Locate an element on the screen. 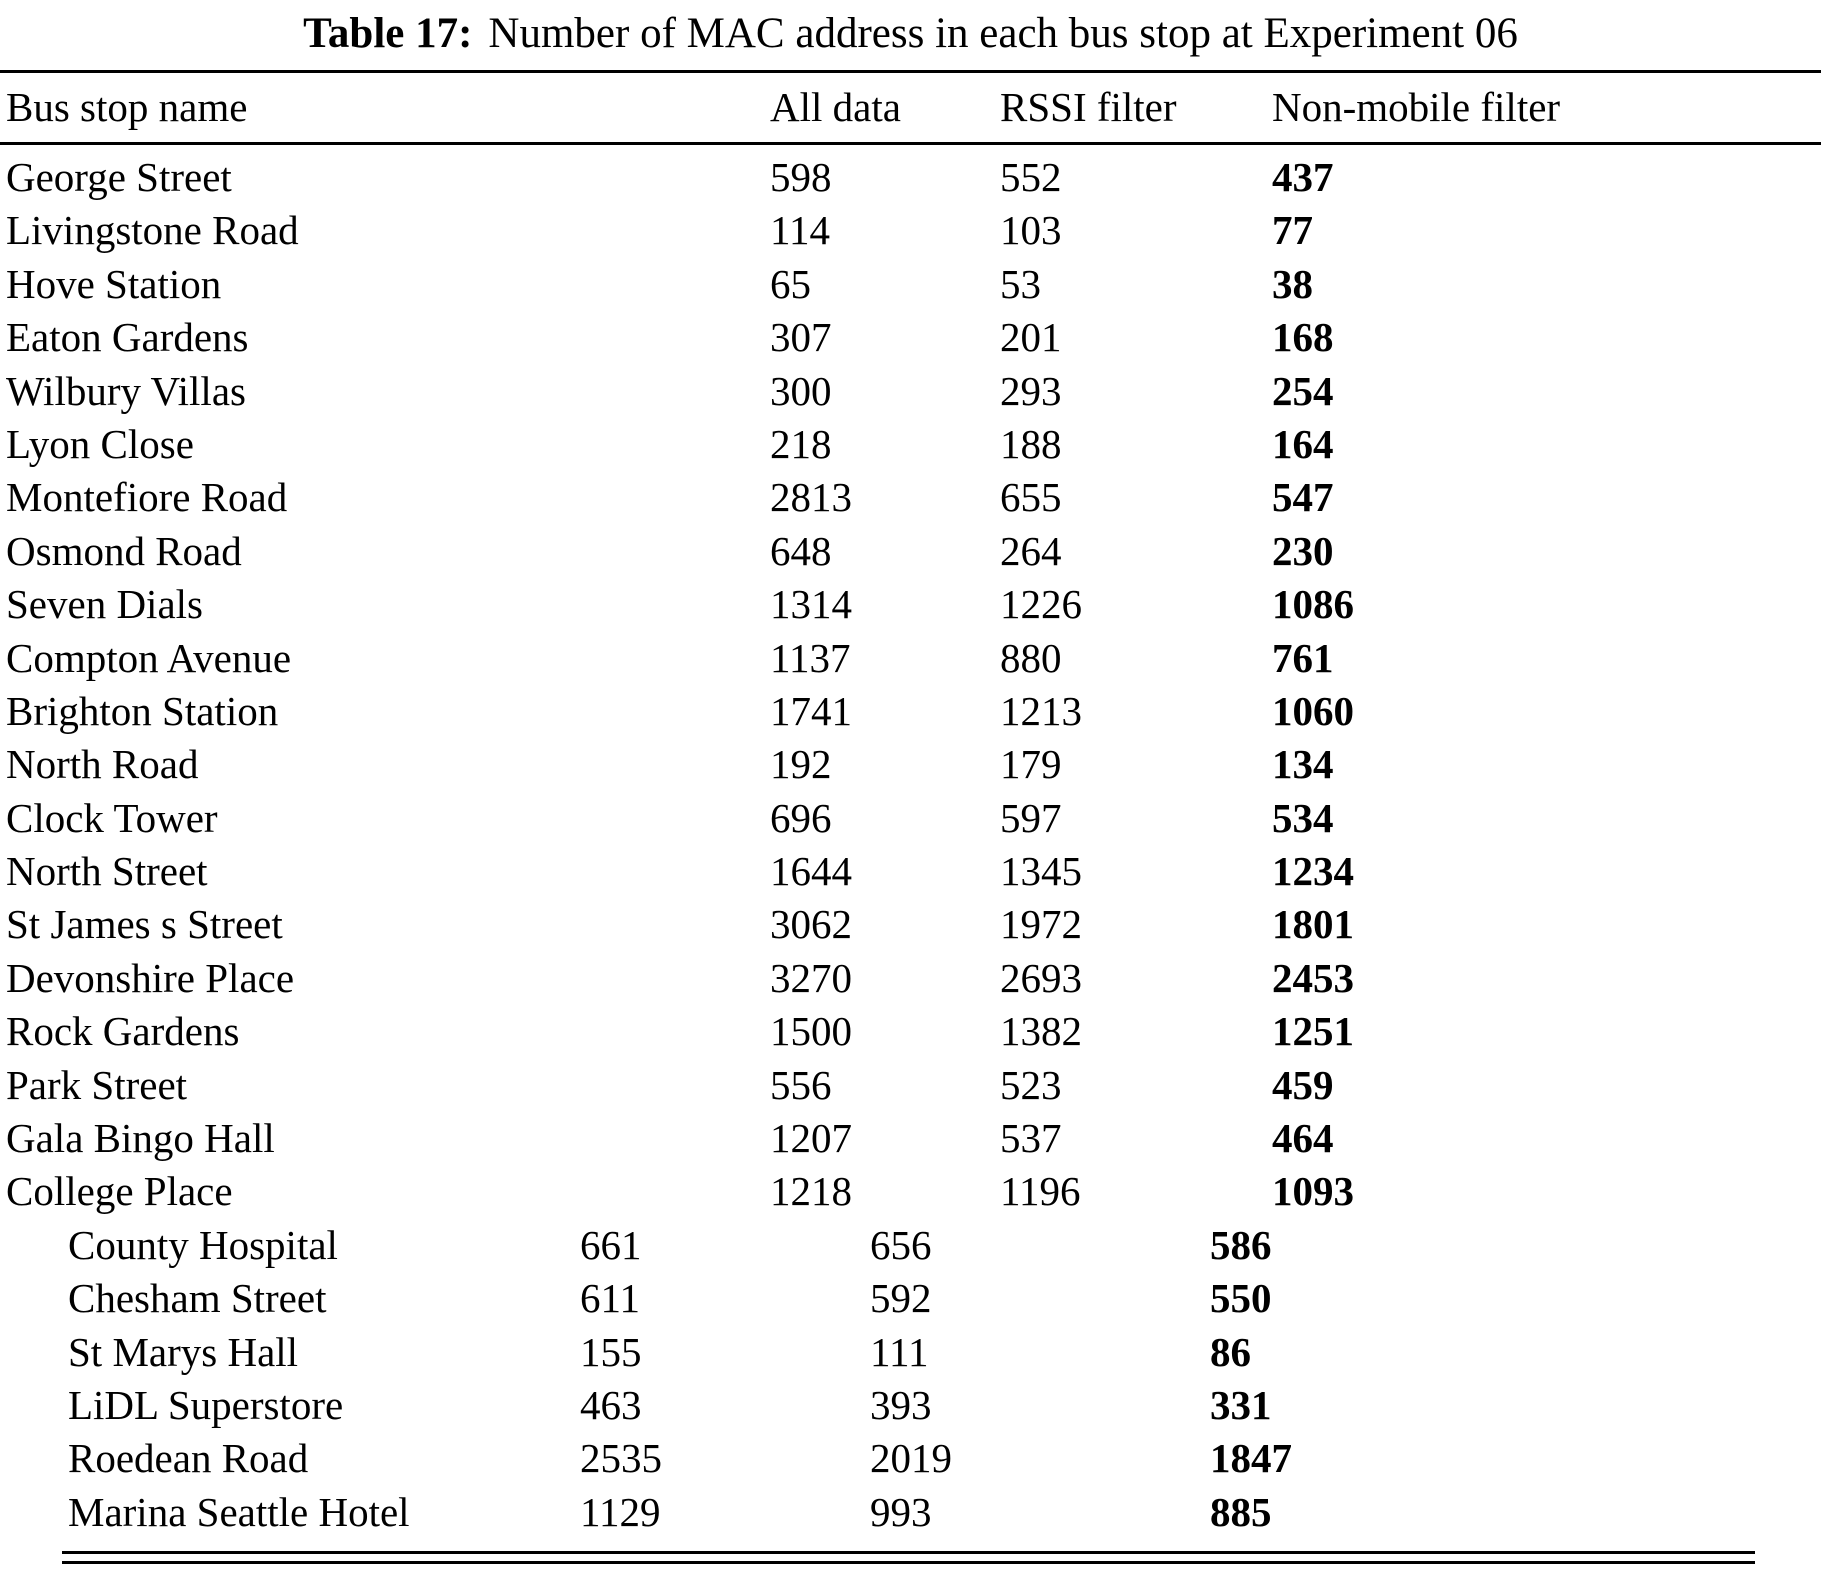 Image resolution: width=1821 pixels, height=1596 pixels. bus-stop-name: North Street is located at coordinates (107, 871).